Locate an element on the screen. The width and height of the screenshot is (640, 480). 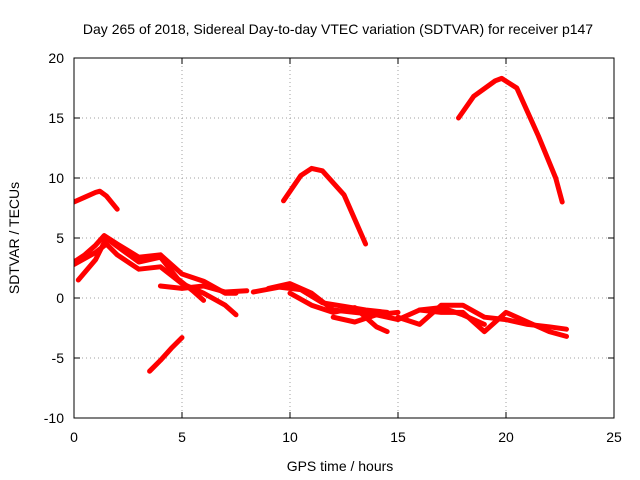
x-tick-label: 15 is located at coordinates (398, 437).